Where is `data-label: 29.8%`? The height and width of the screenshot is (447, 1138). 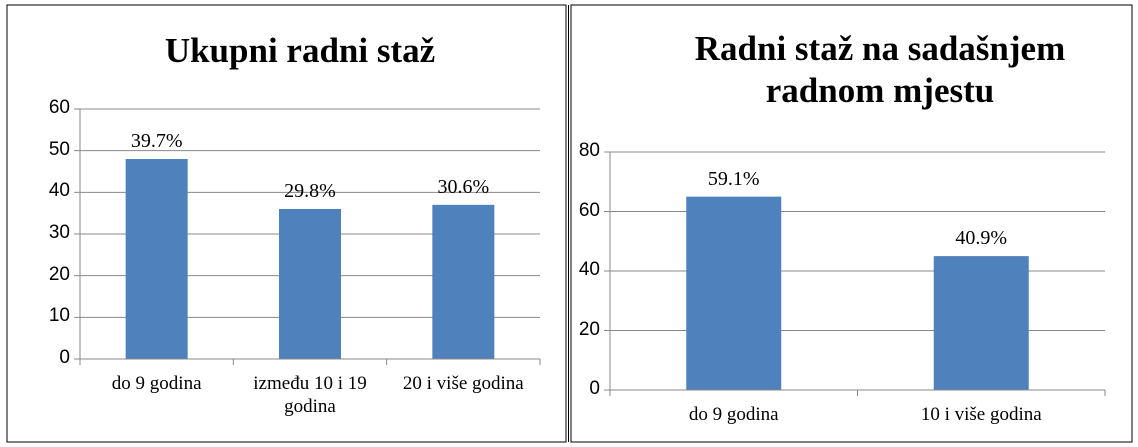
data-label: 29.8% is located at coordinates (310, 191).